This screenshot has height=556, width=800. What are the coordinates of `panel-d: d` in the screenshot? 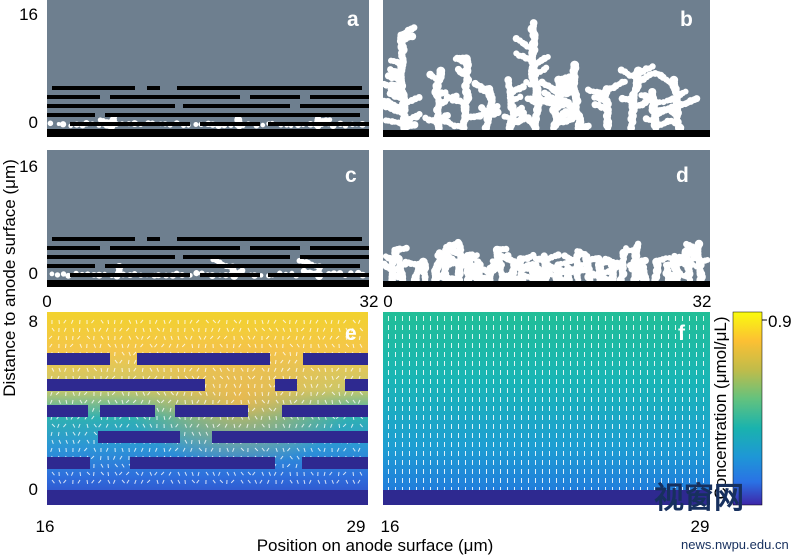 It's located at (544, 218).